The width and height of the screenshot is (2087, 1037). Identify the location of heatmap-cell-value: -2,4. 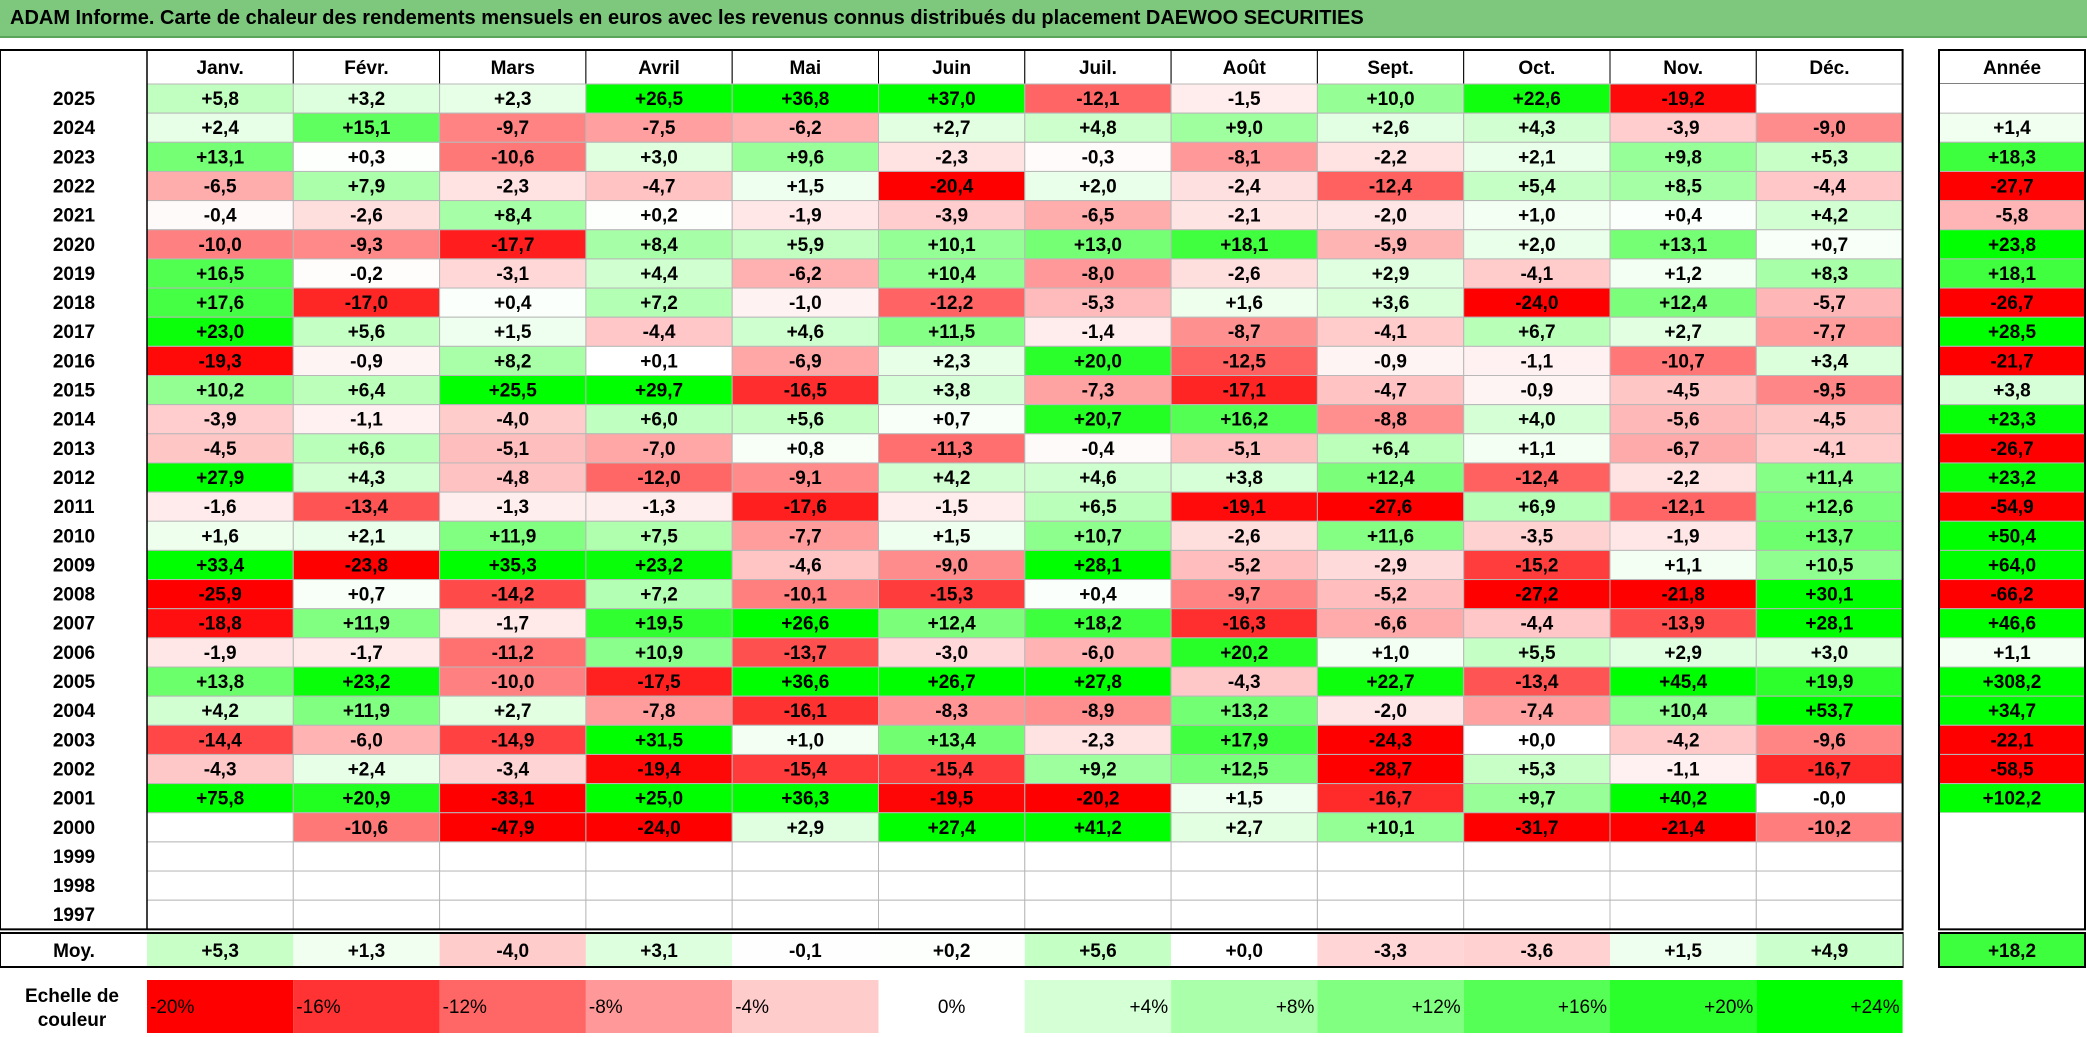
(1244, 186).